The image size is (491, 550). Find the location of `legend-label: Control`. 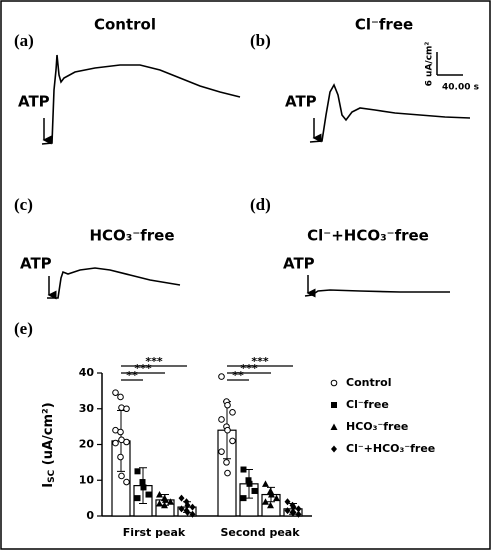

legend-label: Control is located at coordinates (368, 382).